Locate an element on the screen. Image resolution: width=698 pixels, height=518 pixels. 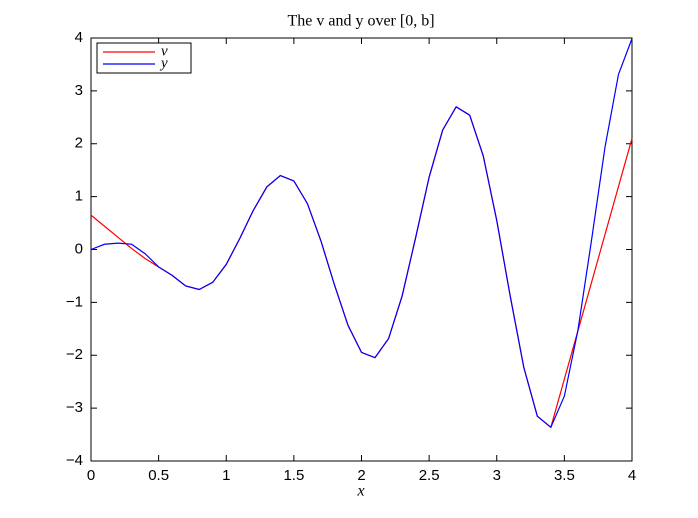
x-tick-label: 3.5 is located at coordinates (564, 475).